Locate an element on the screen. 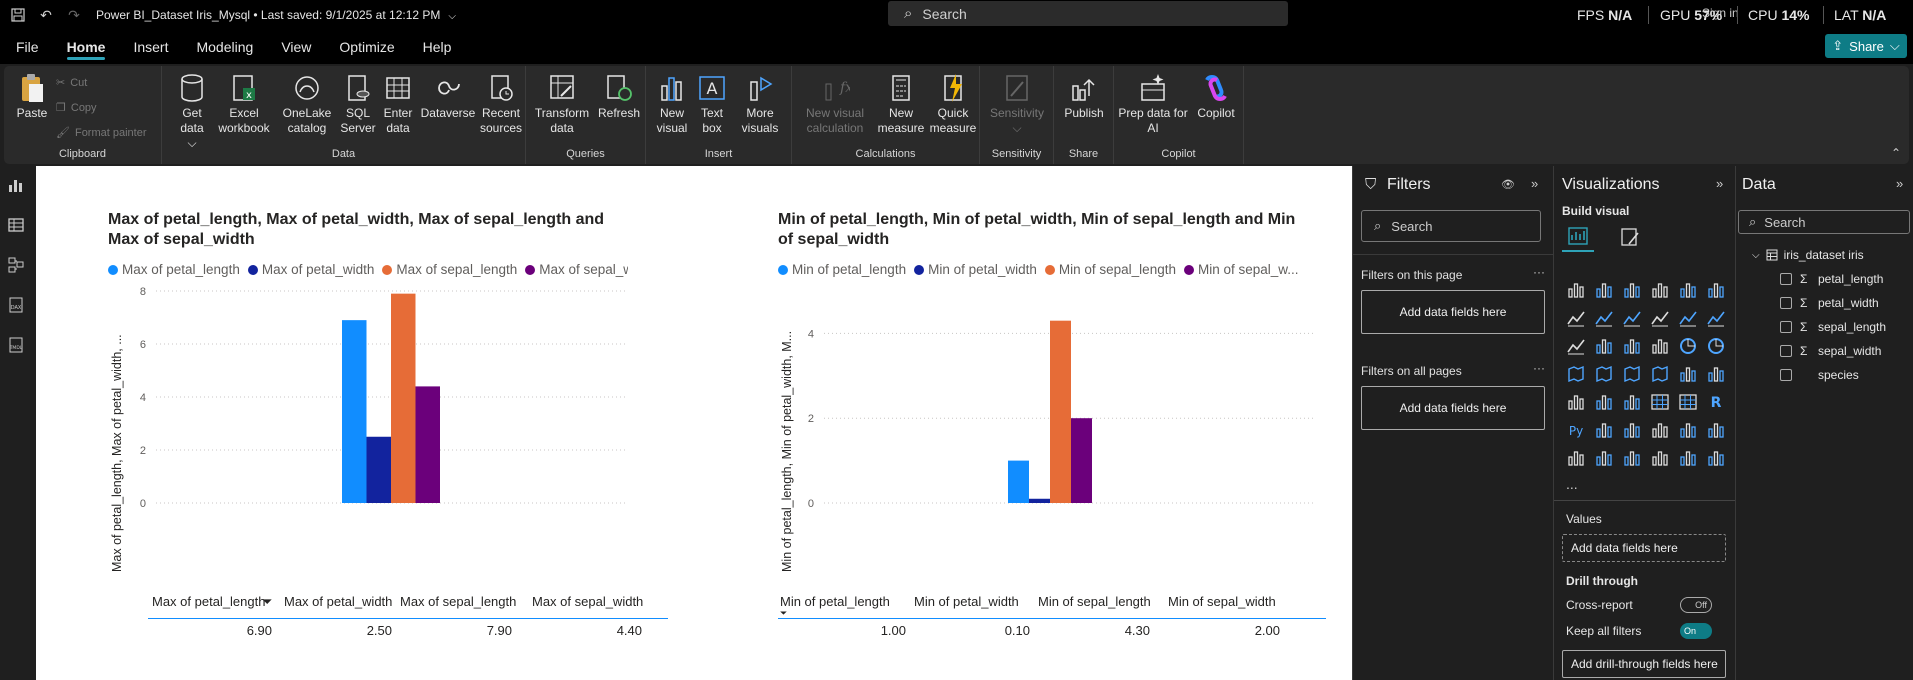 This screenshot has width=1913, height=680. format-painter-button: 🖌 Format painter is located at coordinates (101, 133).